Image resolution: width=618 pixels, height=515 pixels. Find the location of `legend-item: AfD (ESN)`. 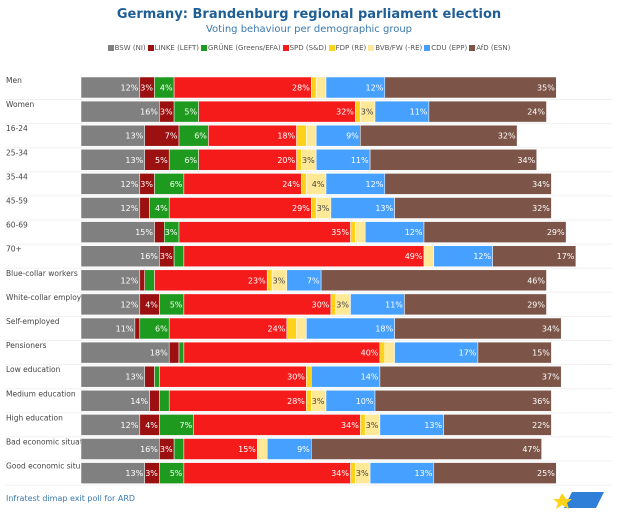

legend-item: AfD (ESN) is located at coordinates (489, 48).